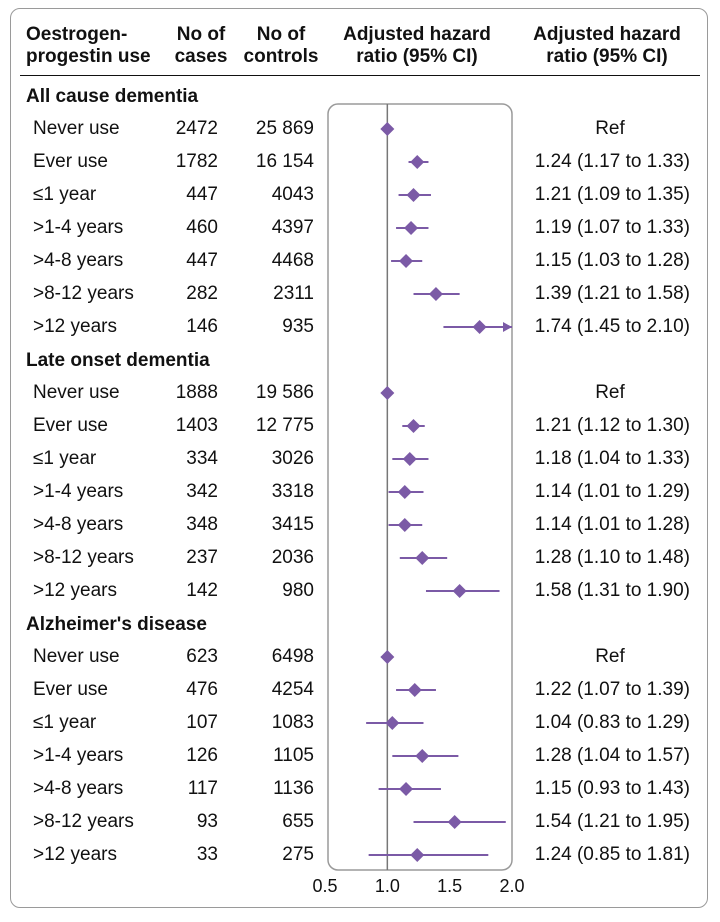  What do you see at coordinates (507, 327) in the screenshot?
I see `ci-arrow` at bounding box center [507, 327].